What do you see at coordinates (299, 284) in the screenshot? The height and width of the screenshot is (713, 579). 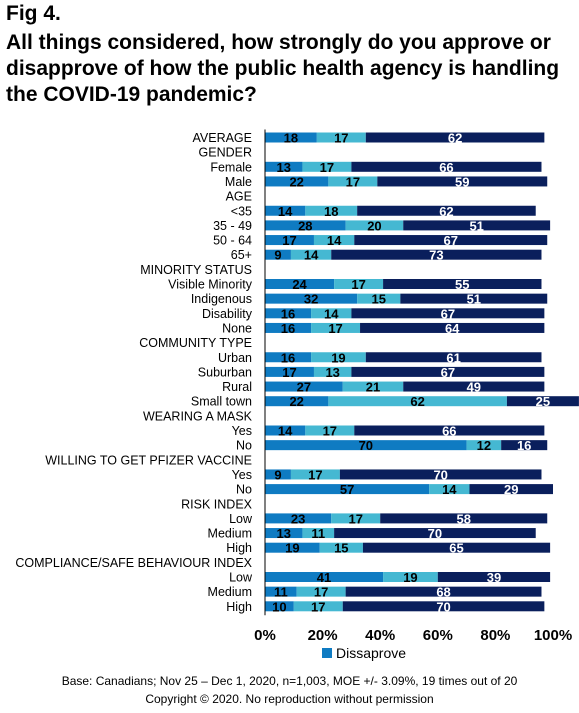 I see `data-label-disapprove: 24` at bounding box center [299, 284].